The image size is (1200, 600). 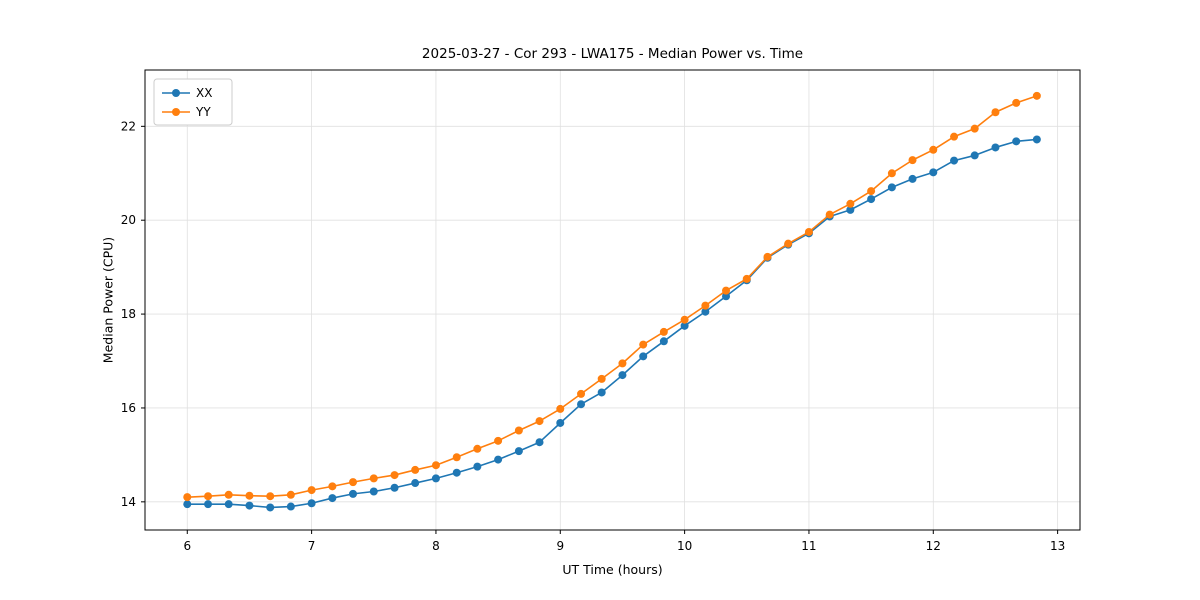 I want to click on y-tick-label: 14, so click(x=128, y=502).